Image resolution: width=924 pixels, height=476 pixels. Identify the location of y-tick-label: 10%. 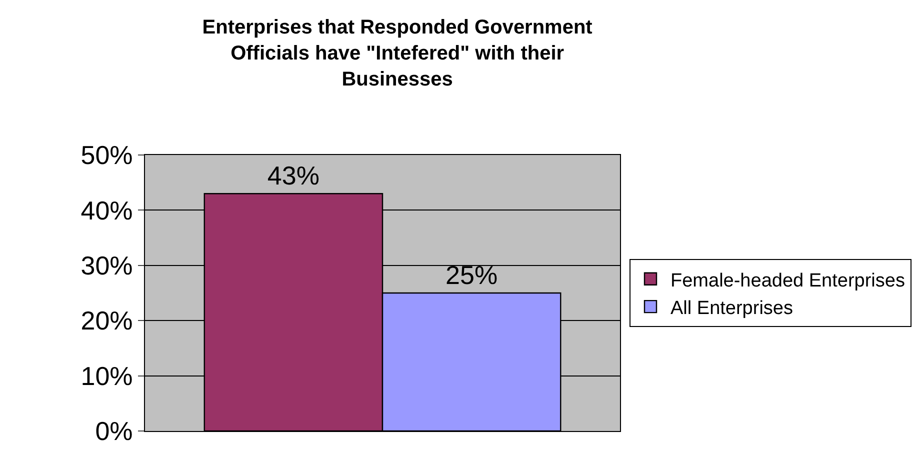
(106, 375).